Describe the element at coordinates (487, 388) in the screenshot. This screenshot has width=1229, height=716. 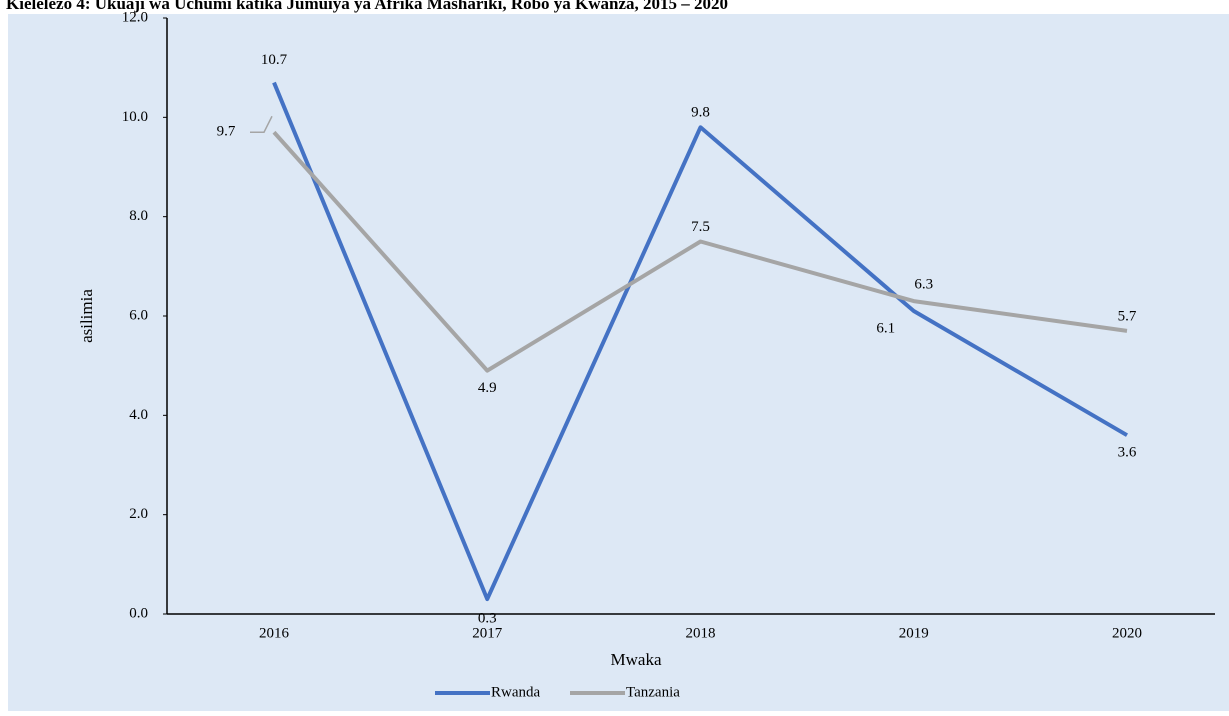
I see `data-label: 4.9` at that location.